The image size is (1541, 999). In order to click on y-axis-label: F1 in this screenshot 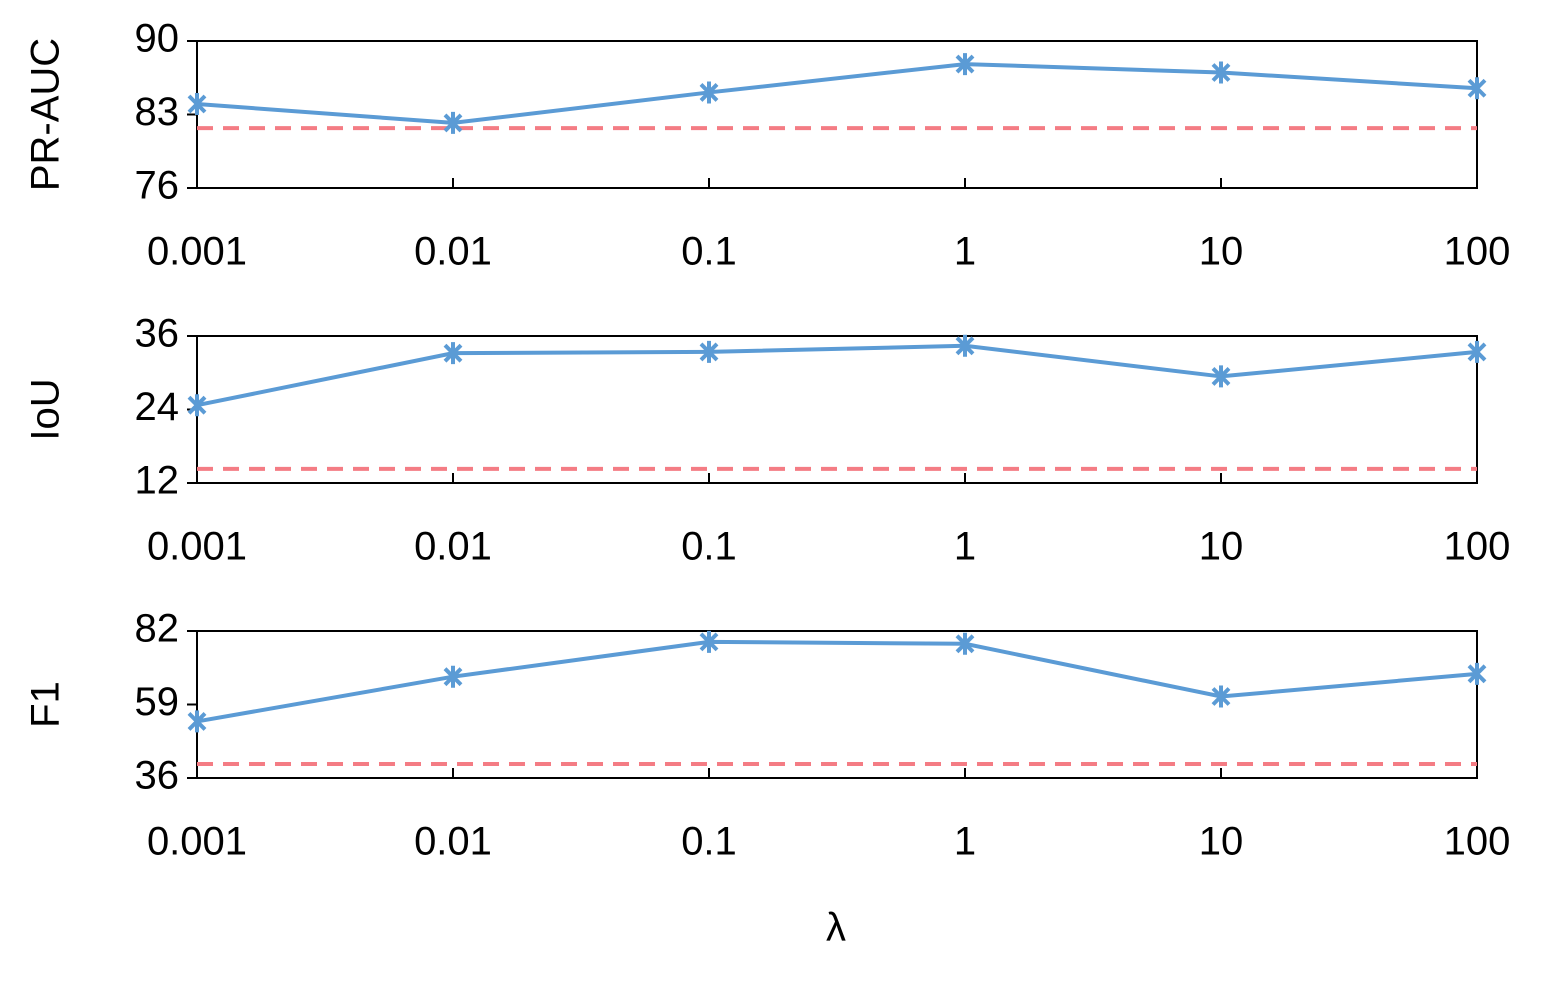, I will do `click(46, 704)`.